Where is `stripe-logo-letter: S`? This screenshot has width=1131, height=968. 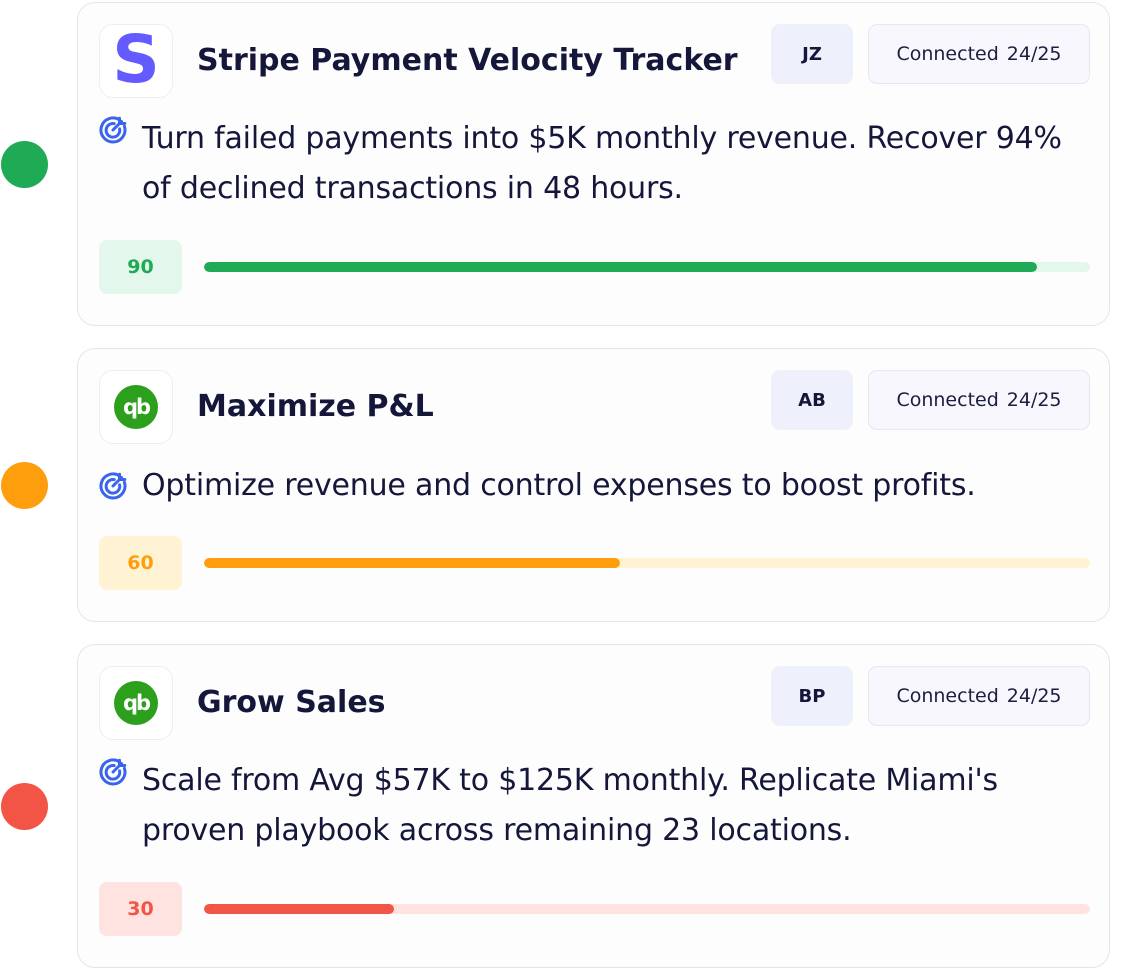 stripe-logo-letter: S is located at coordinates (136, 59).